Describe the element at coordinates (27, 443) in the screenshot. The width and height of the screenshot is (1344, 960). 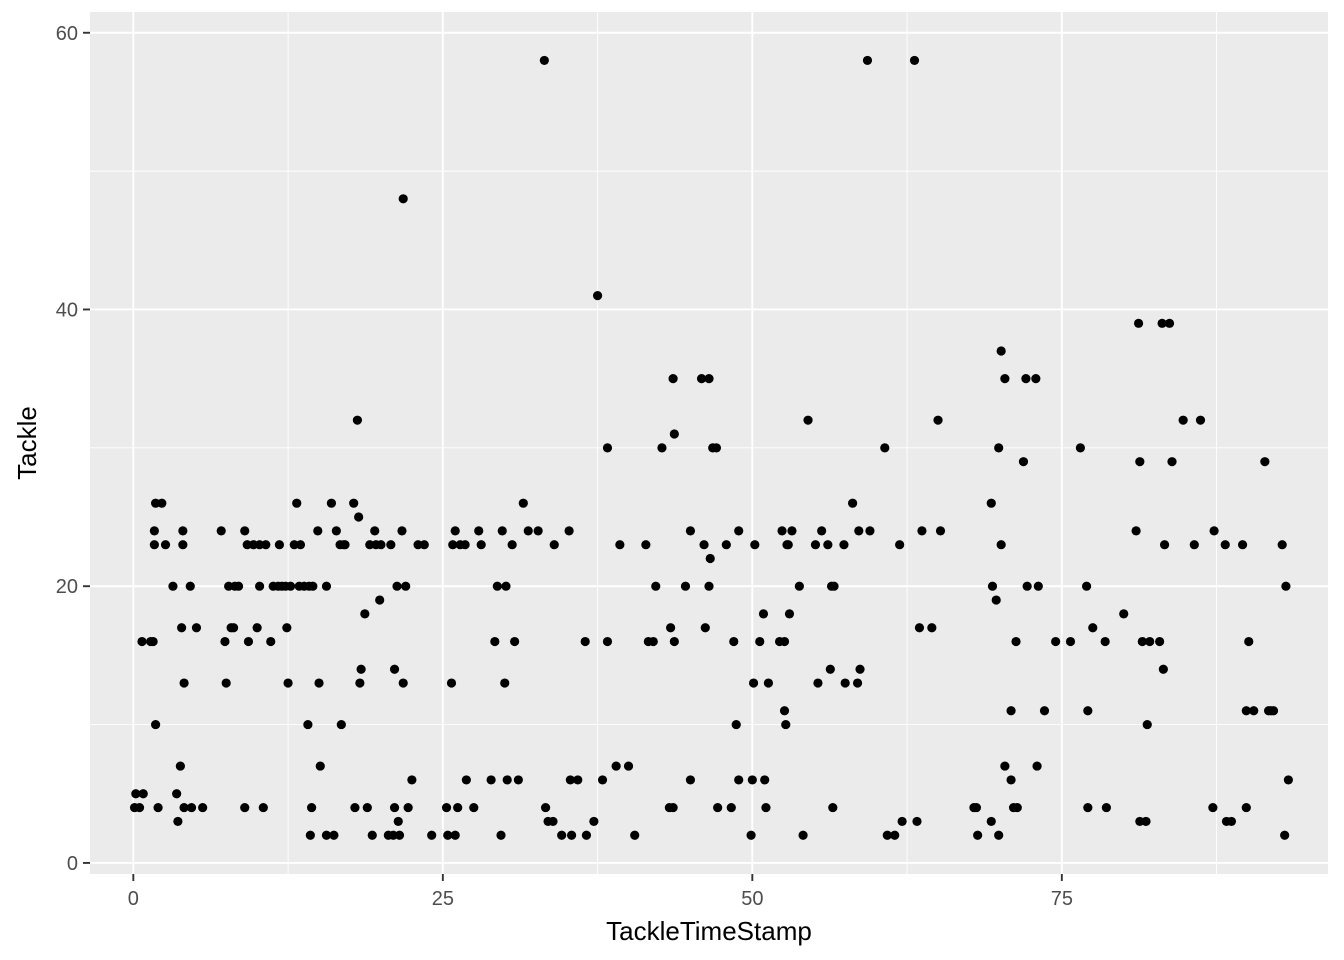
I see `y-axis-title: Tackle` at that location.